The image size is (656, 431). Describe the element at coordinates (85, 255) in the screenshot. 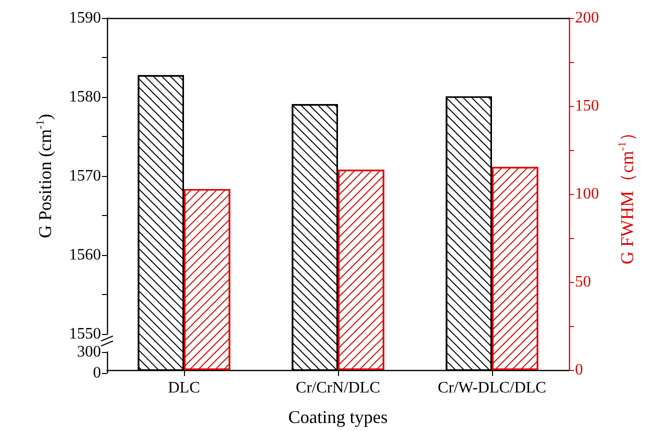

I see `y-tick-label: 1560` at that location.